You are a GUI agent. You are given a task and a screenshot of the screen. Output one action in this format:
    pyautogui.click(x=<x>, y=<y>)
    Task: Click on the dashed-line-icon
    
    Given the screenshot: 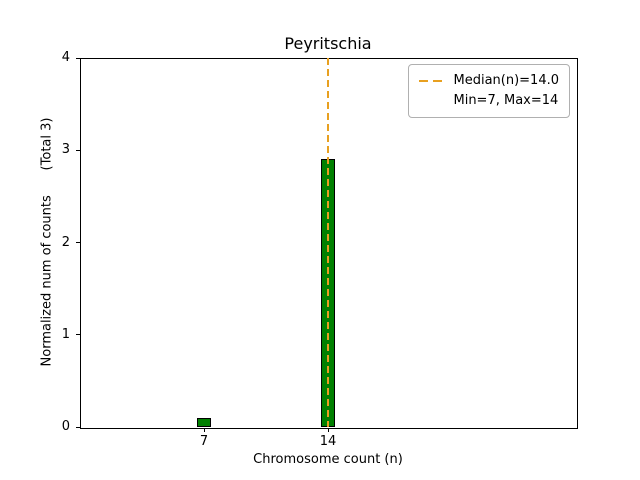 What is the action you would take?
    pyautogui.click(x=432, y=81)
    